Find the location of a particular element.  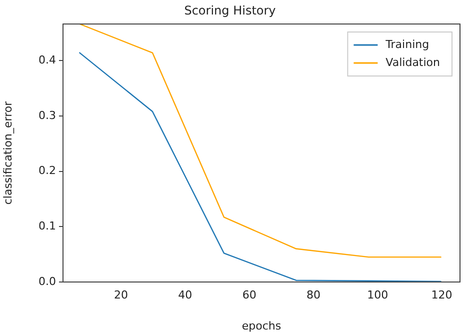

legend-label: Training is located at coordinates (407, 44).